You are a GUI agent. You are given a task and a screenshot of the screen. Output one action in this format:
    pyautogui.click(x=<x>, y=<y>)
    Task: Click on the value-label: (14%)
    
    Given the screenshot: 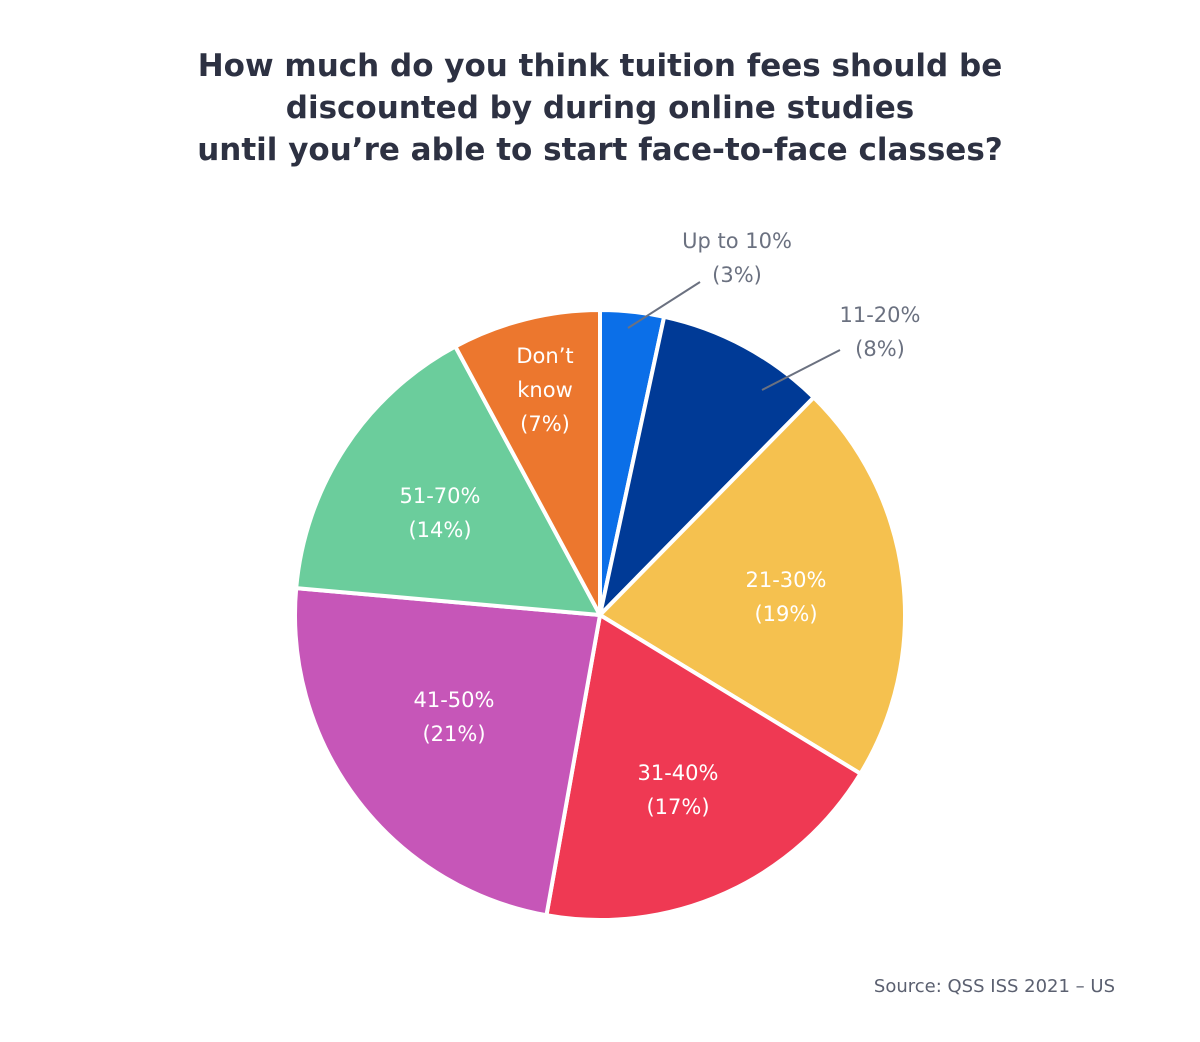 What is the action you would take?
    pyautogui.click(x=440, y=530)
    